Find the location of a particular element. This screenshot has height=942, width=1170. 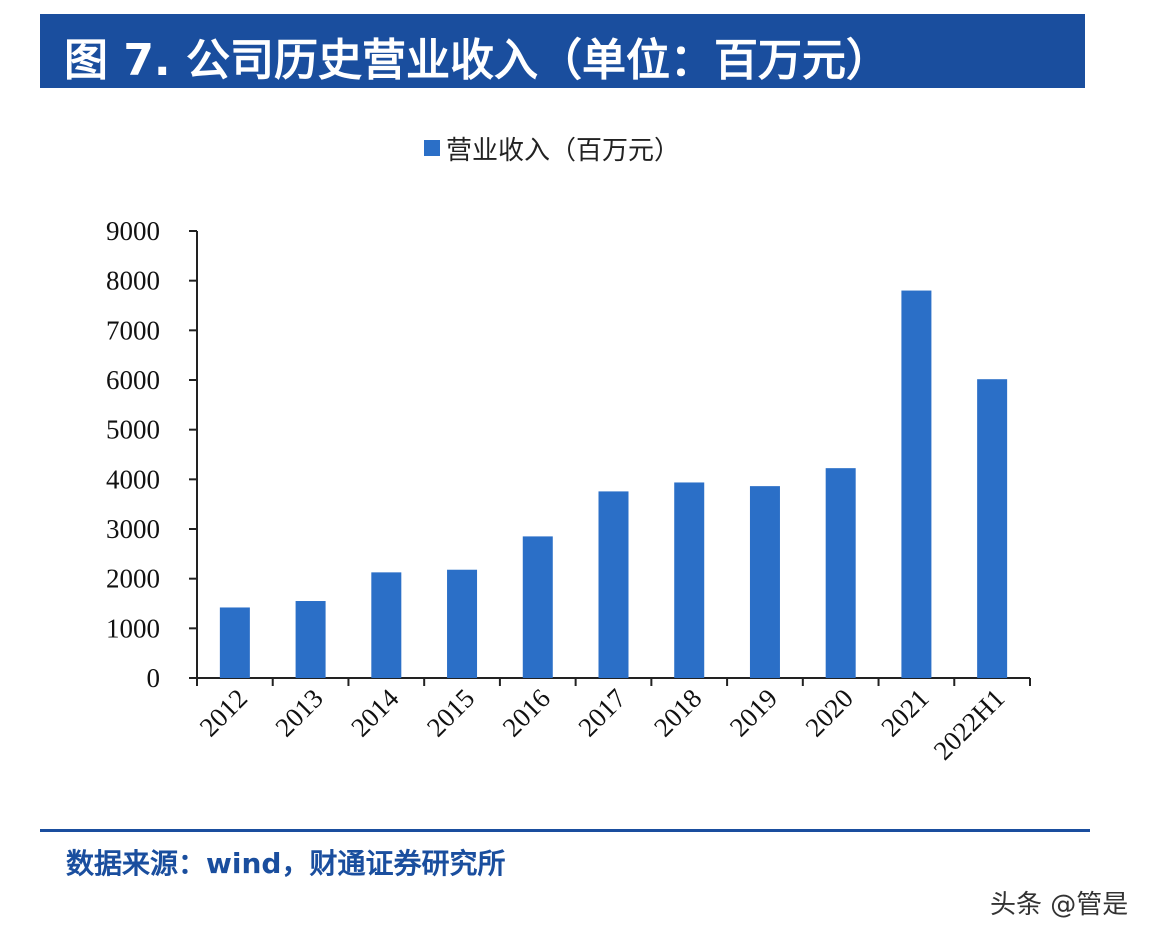

y-tick-label: 5000 is located at coordinates (133, 430).